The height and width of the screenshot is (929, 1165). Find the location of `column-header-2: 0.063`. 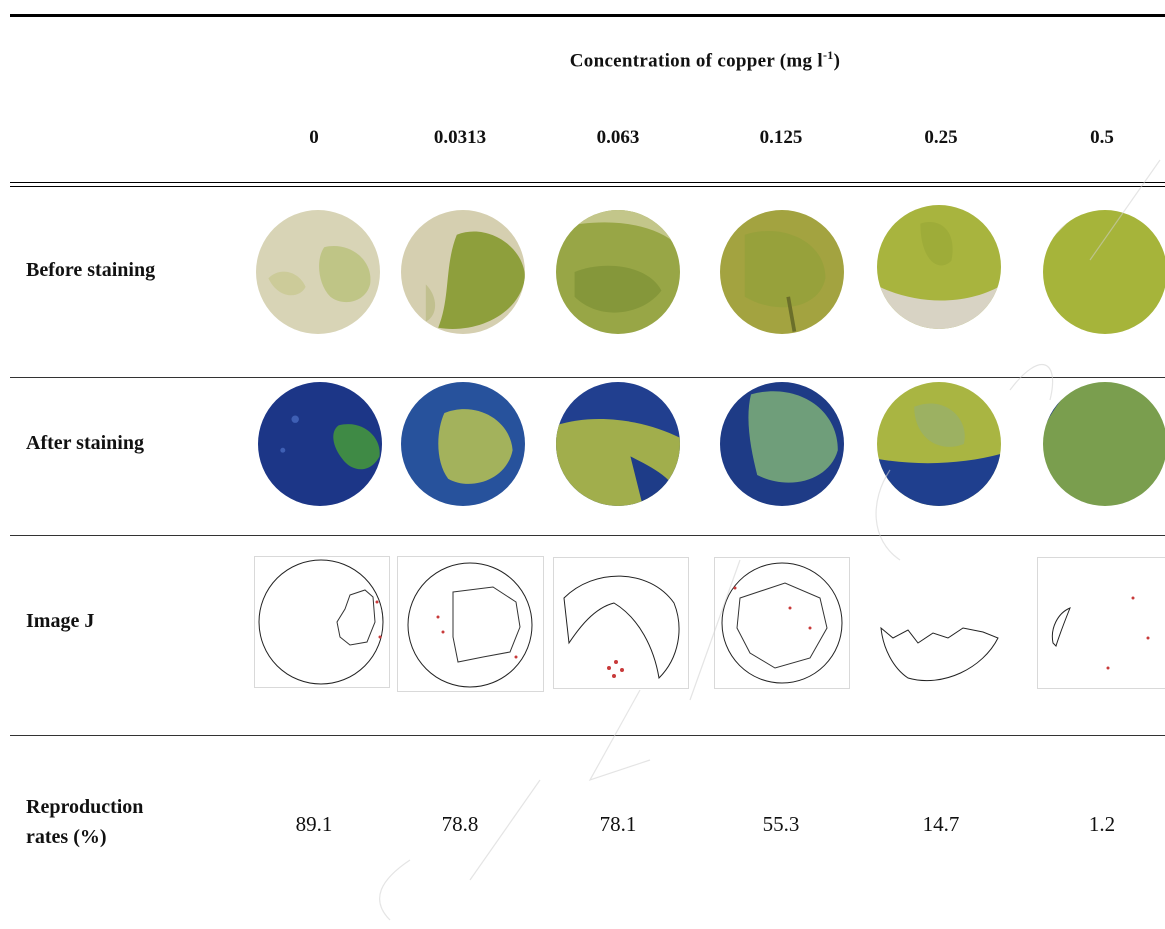

column-header-2: 0.063 is located at coordinates (618, 137).